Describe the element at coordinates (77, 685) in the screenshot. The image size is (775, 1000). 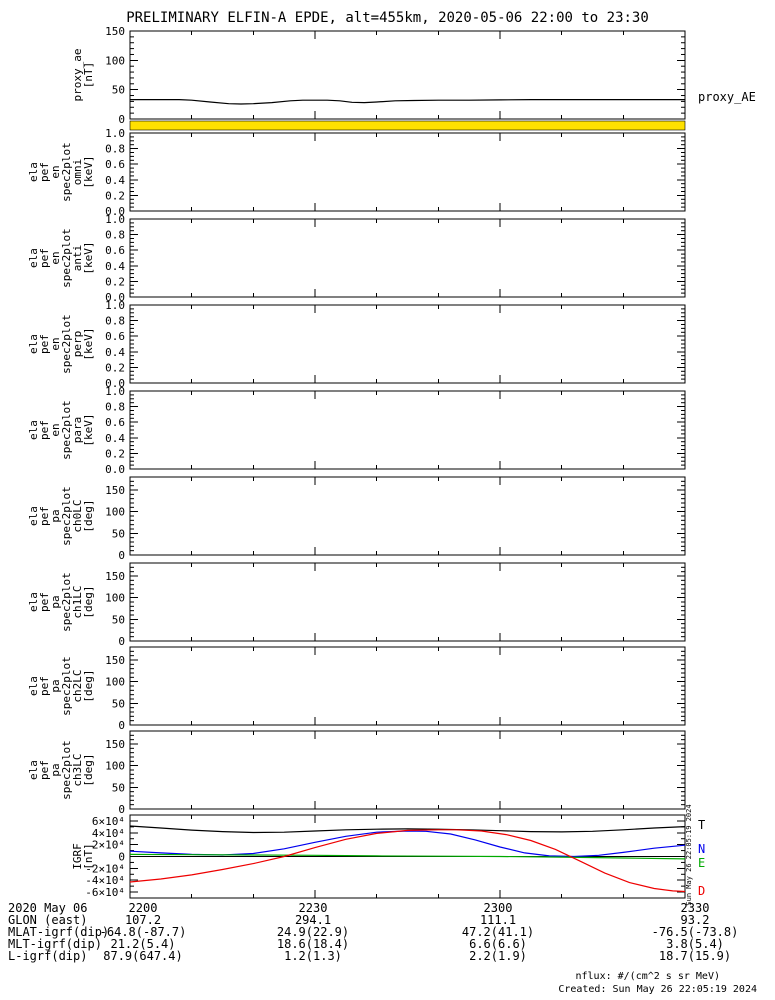
I see `panel-ylabel-line: ch2LC` at that location.